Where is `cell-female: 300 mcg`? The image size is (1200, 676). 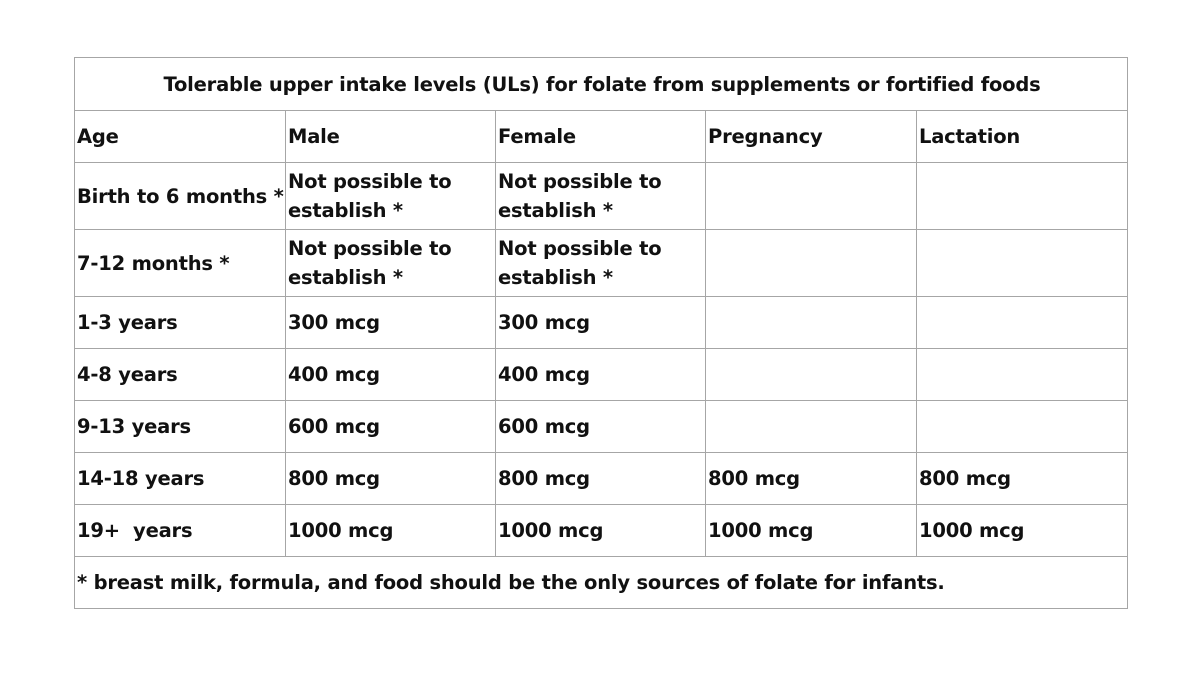 cell-female: 300 mcg is located at coordinates (600, 322).